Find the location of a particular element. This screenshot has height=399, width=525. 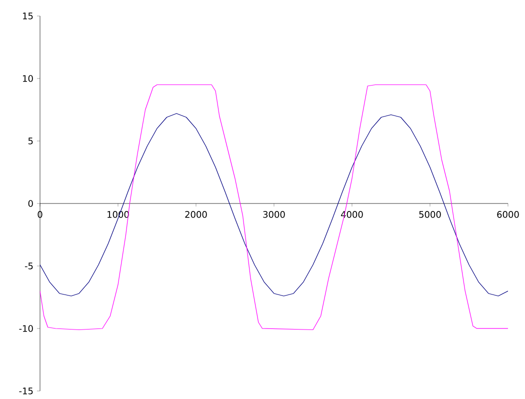

x-tick-label: 0 is located at coordinates (40, 214).